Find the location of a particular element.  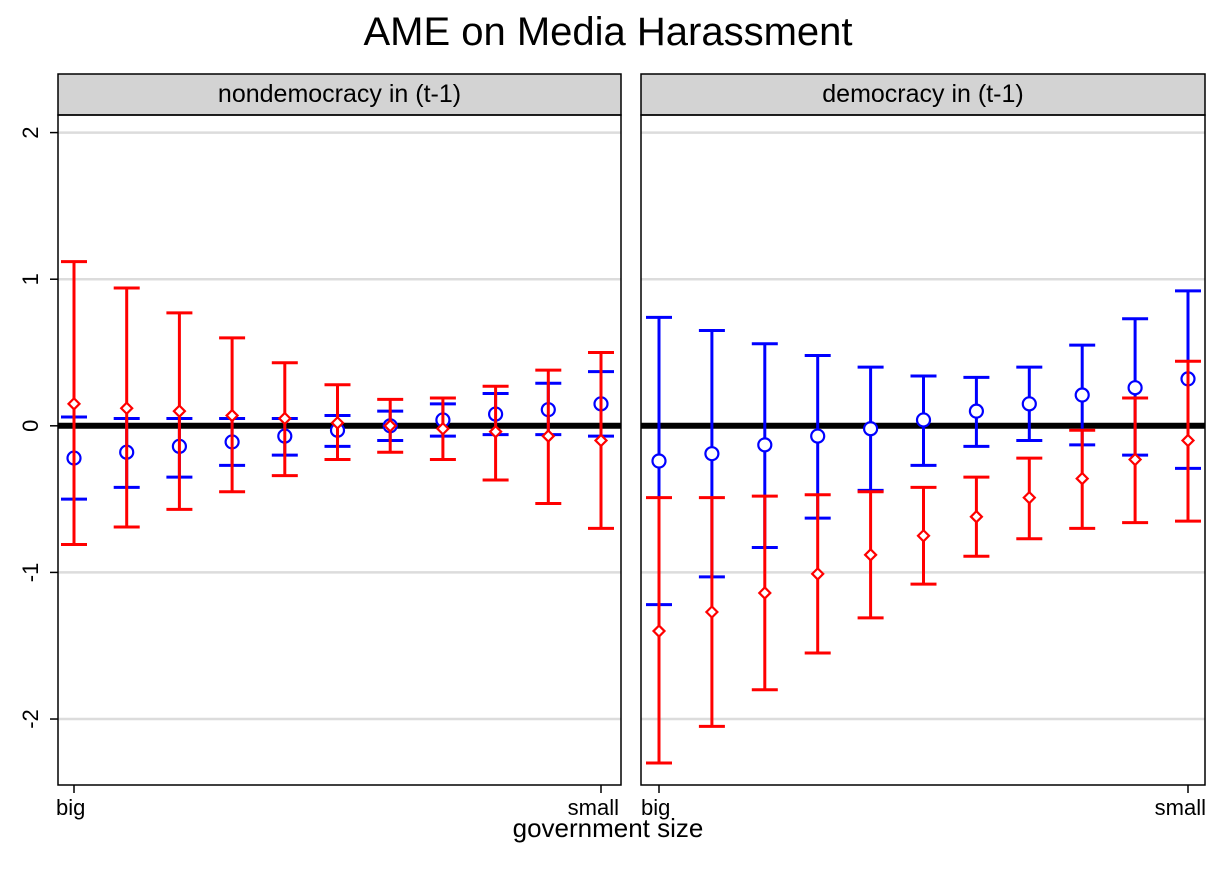

chart-title: AME on Media Harassment is located at coordinates (607, 32).